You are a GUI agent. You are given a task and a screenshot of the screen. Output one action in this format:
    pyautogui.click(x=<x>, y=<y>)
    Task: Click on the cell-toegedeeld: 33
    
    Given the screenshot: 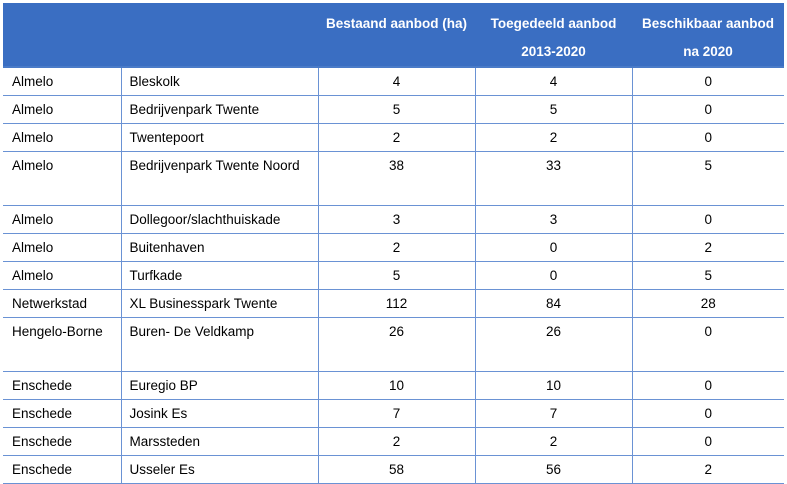 What is the action you would take?
    pyautogui.click(x=553, y=178)
    